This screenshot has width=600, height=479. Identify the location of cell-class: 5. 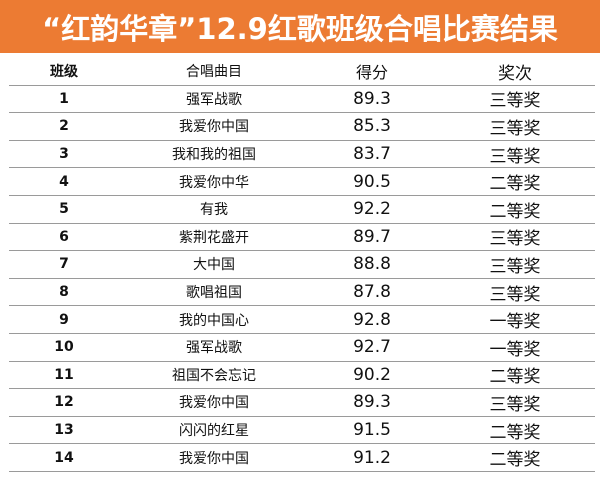
(64, 209).